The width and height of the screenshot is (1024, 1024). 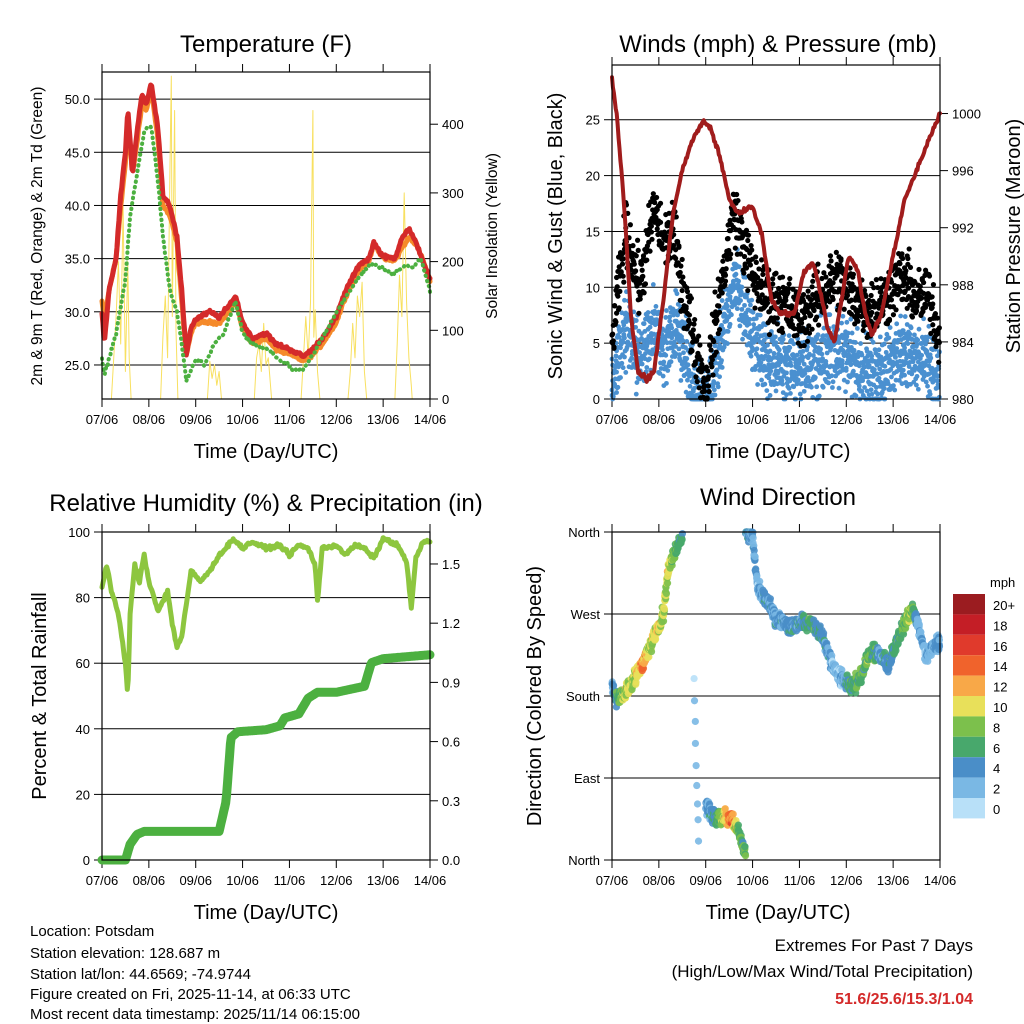 I want to click on legend-label: 8, so click(x=996, y=727).